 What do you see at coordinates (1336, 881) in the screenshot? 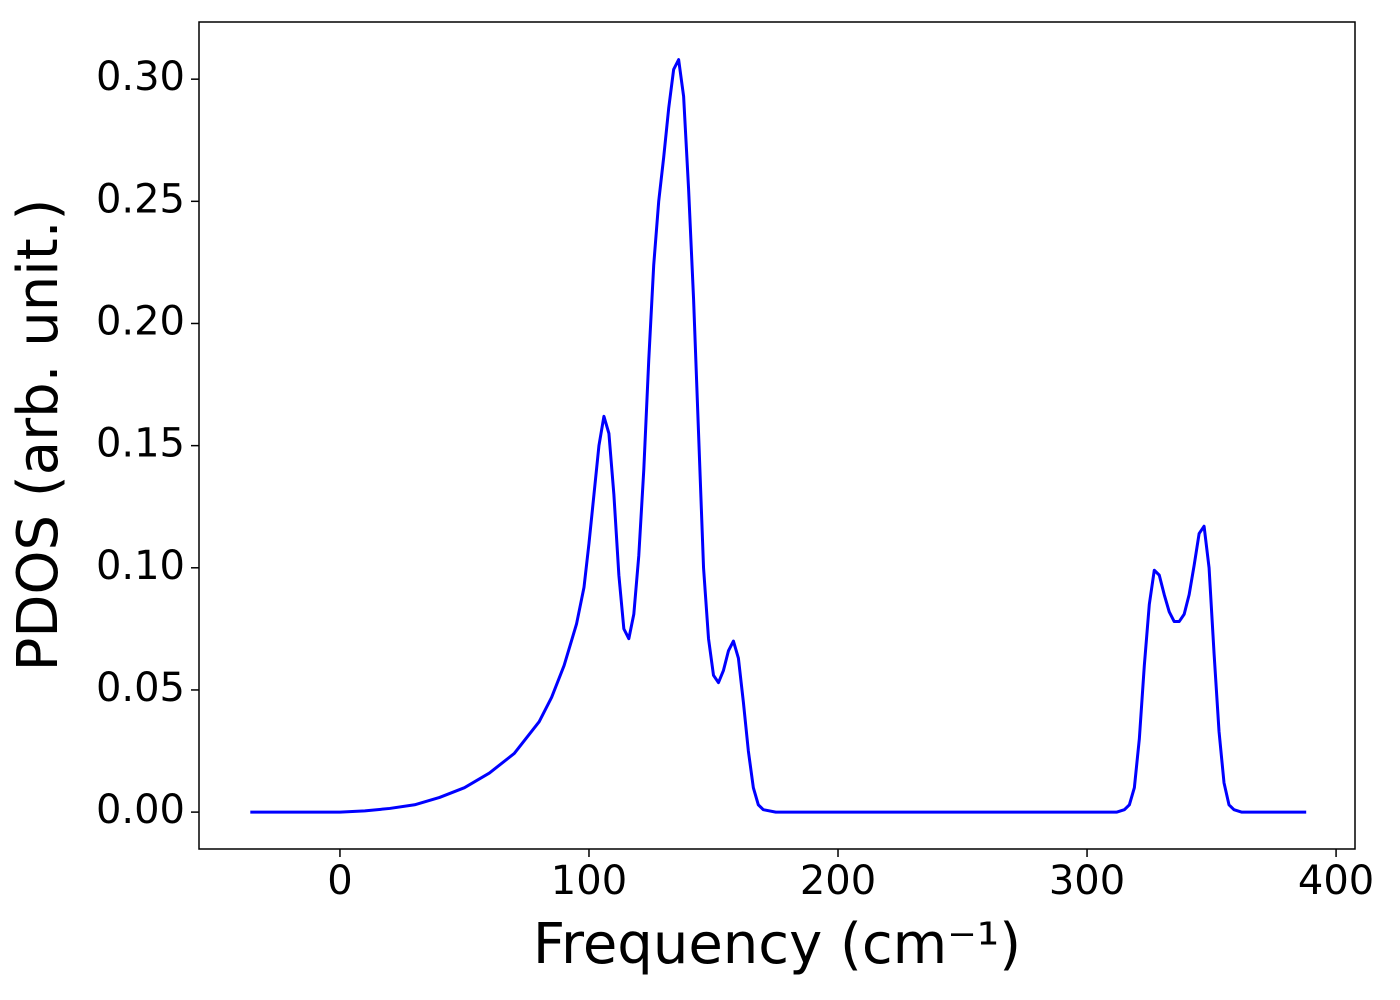
I see `x-tick-label: 400` at bounding box center [1336, 881].